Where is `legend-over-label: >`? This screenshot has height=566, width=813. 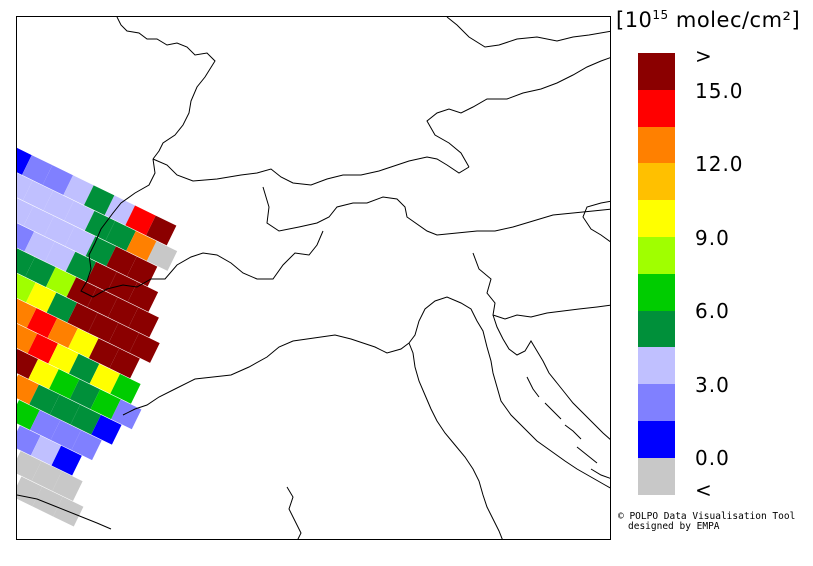
legend-over-label: > is located at coordinates (704, 56).